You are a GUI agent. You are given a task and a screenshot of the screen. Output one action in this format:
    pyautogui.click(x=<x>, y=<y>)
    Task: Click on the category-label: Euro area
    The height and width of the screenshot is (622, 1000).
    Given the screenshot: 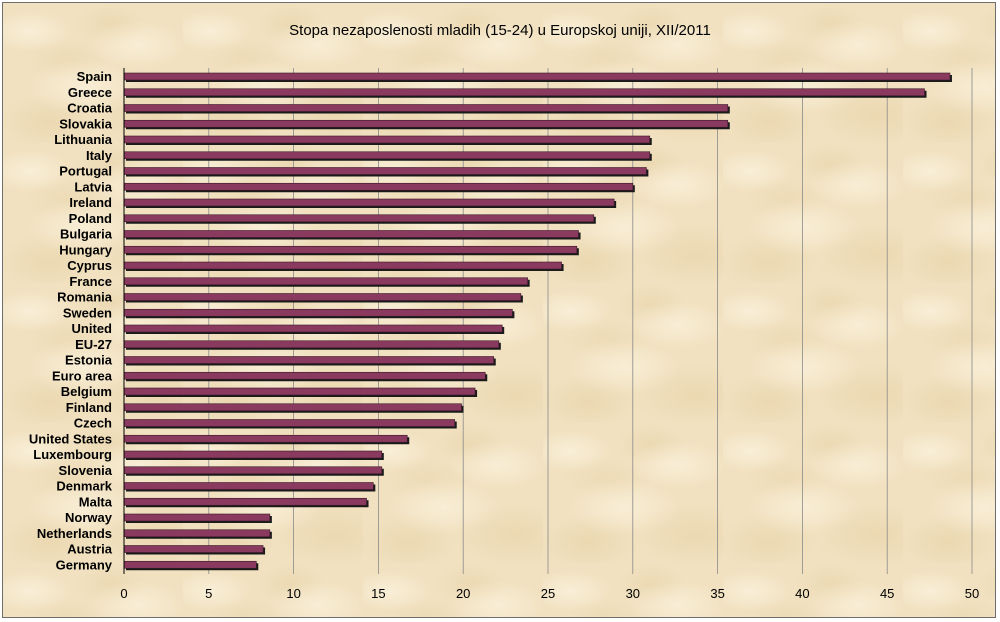 What is the action you would take?
    pyautogui.click(x=82, y=375)
    